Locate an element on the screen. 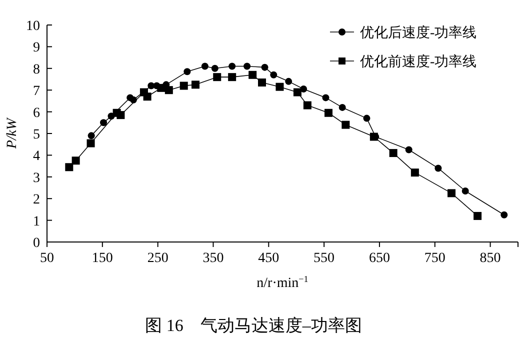 Image resolution: width=527 pixels, height=344 pixels. y-tick-label: 1 is located at coordinates (36, 222).